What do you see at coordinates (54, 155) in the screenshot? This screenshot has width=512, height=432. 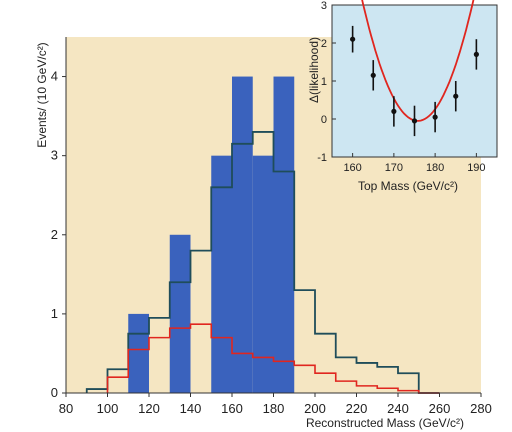 I see `y-tick-label: 3` at bounding box center [54, 155].